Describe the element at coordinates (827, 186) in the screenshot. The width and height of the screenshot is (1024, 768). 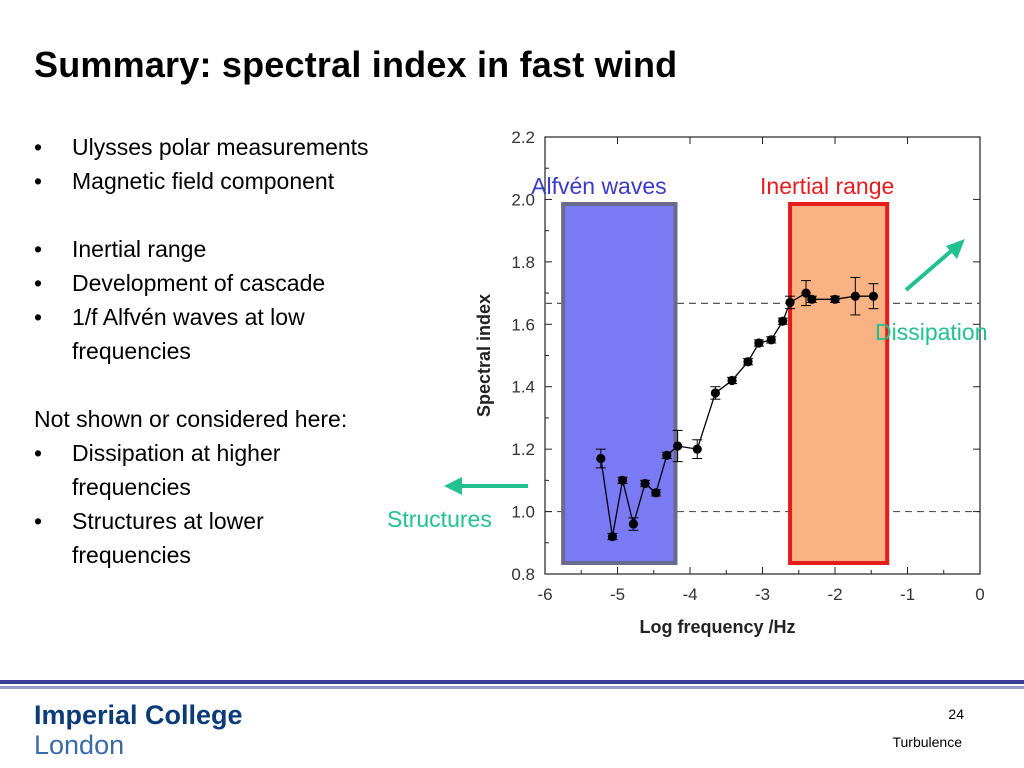
I see `inertial-range-label: Inertial range` at that location.